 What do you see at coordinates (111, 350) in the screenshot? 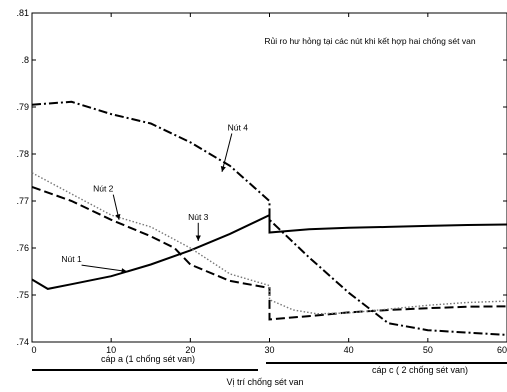
I see `x-tick-label: 10` at bounding box center [111, 350].